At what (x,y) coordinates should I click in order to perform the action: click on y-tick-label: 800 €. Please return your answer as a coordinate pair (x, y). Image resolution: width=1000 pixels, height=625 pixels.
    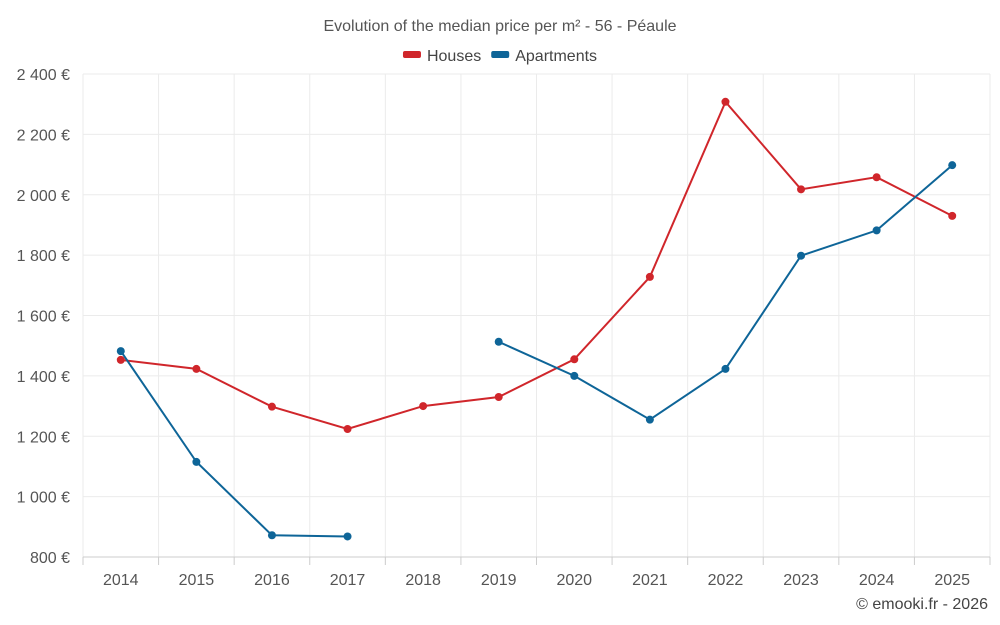
    Looking at the image, I should click on (50, 558).